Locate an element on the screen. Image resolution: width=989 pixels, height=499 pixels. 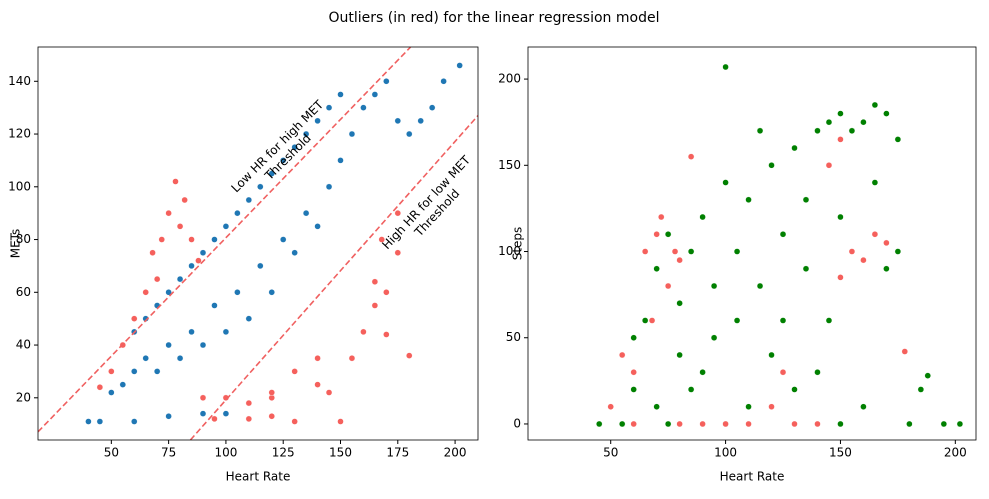
x-tick-label: 50 is located at coordinates (111, 453).